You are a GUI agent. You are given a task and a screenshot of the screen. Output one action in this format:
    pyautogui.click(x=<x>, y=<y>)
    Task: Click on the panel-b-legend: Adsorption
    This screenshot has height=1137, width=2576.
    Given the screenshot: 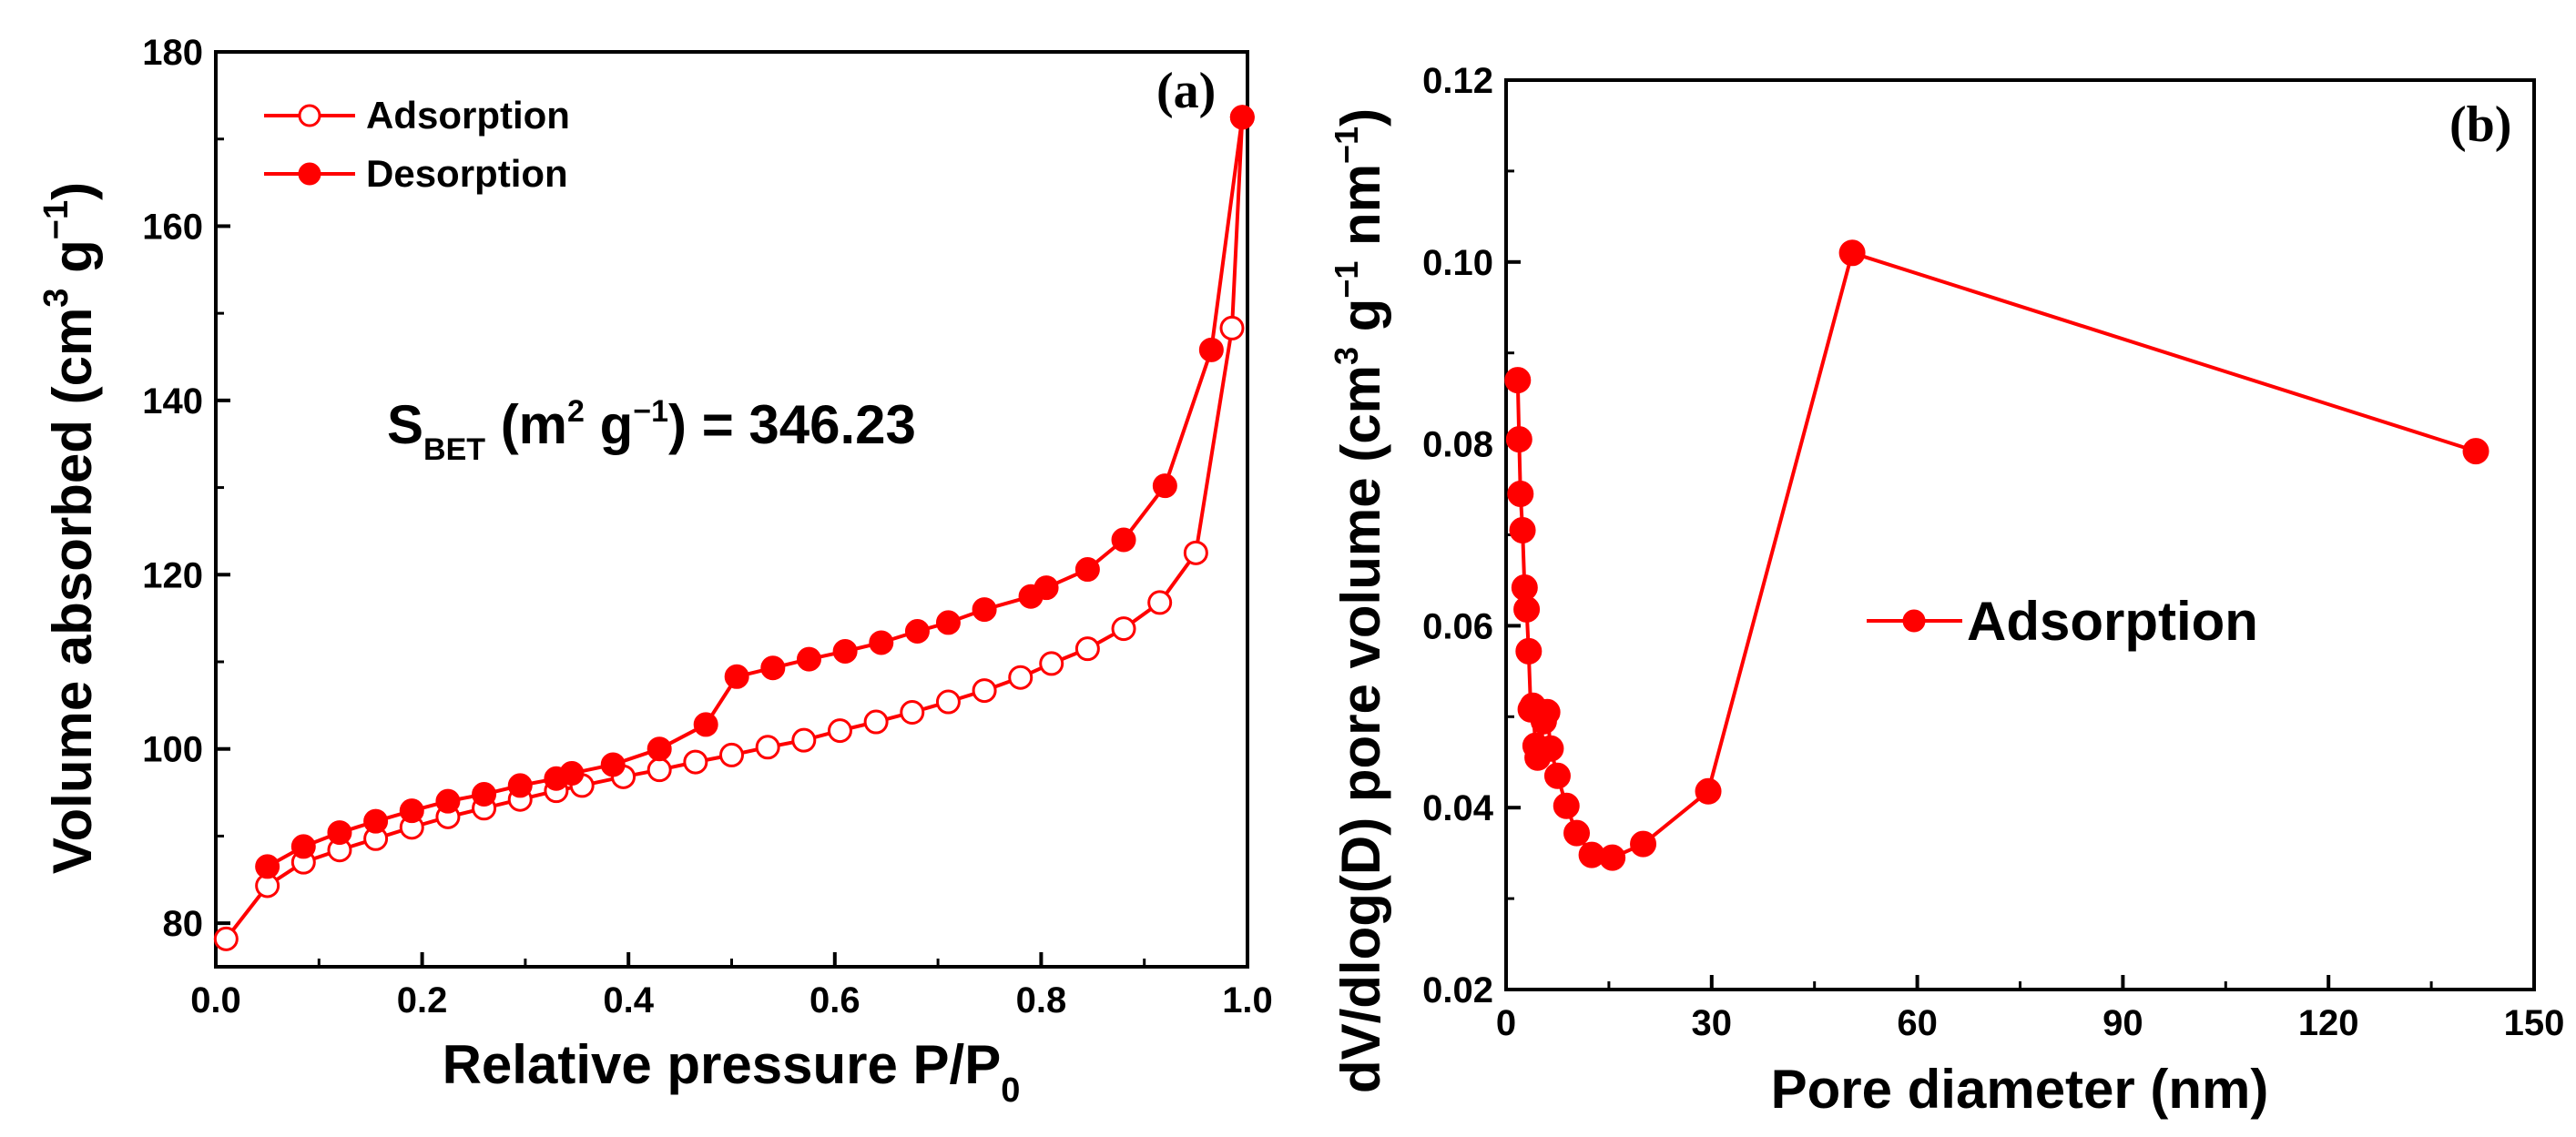 What is the action you would take?
    pyautogui.click(x=2063, y=621)
    